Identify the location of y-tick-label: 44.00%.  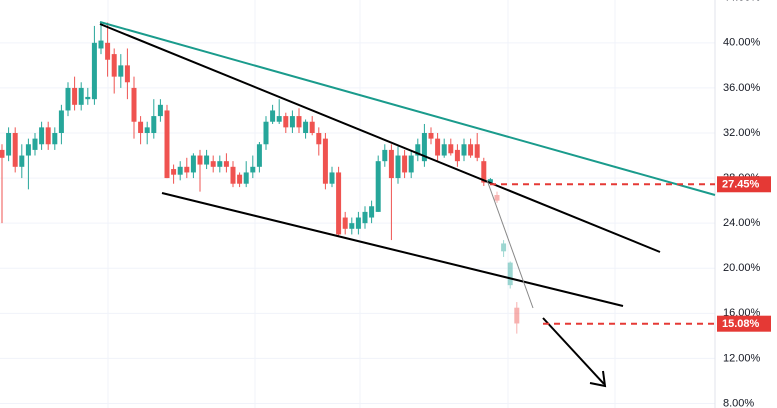
(742, 2).